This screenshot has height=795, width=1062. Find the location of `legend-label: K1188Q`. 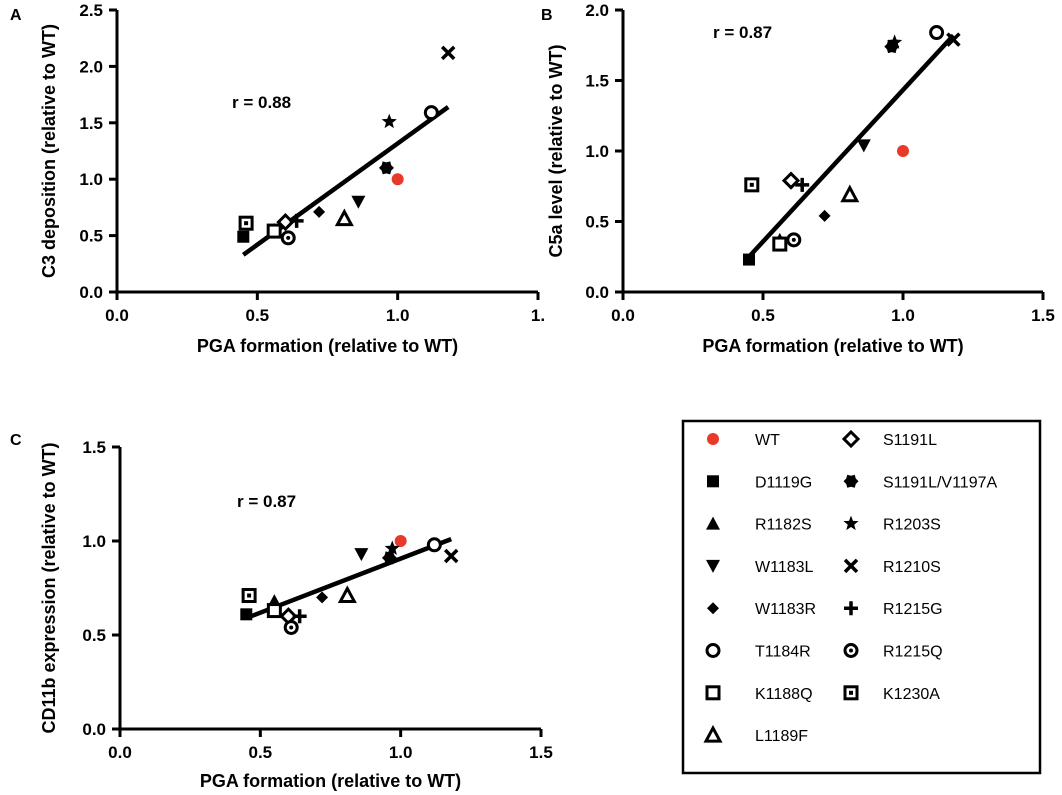

legend-label: K1188Q is located at coordinates (784, 694).